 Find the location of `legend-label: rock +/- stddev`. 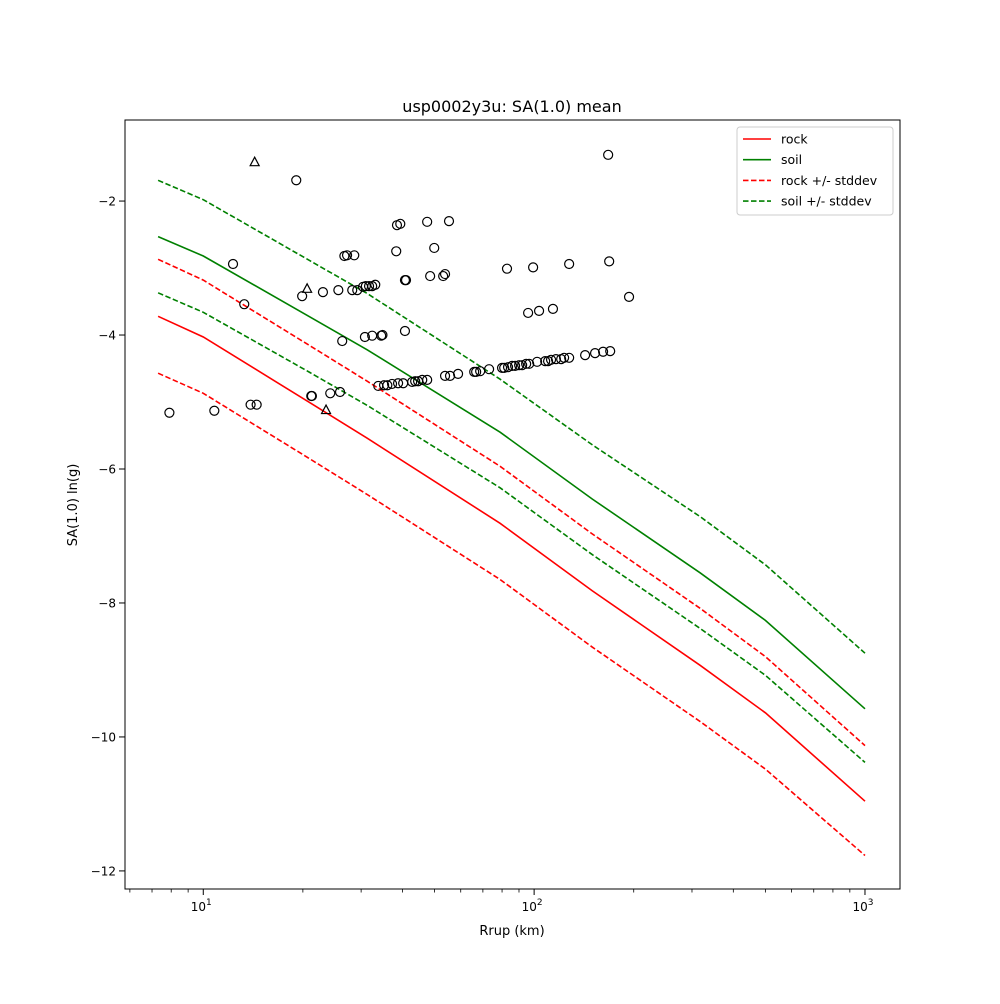

legend-label: rock +/- stddev is located at coordinates (829, 180).